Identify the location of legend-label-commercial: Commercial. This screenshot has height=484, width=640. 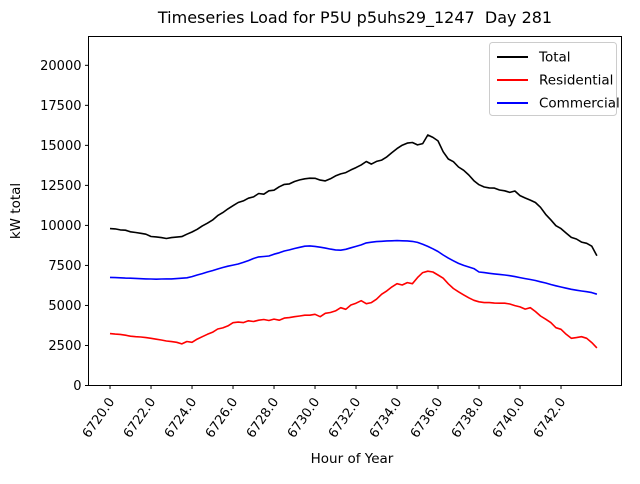
(579, 104).